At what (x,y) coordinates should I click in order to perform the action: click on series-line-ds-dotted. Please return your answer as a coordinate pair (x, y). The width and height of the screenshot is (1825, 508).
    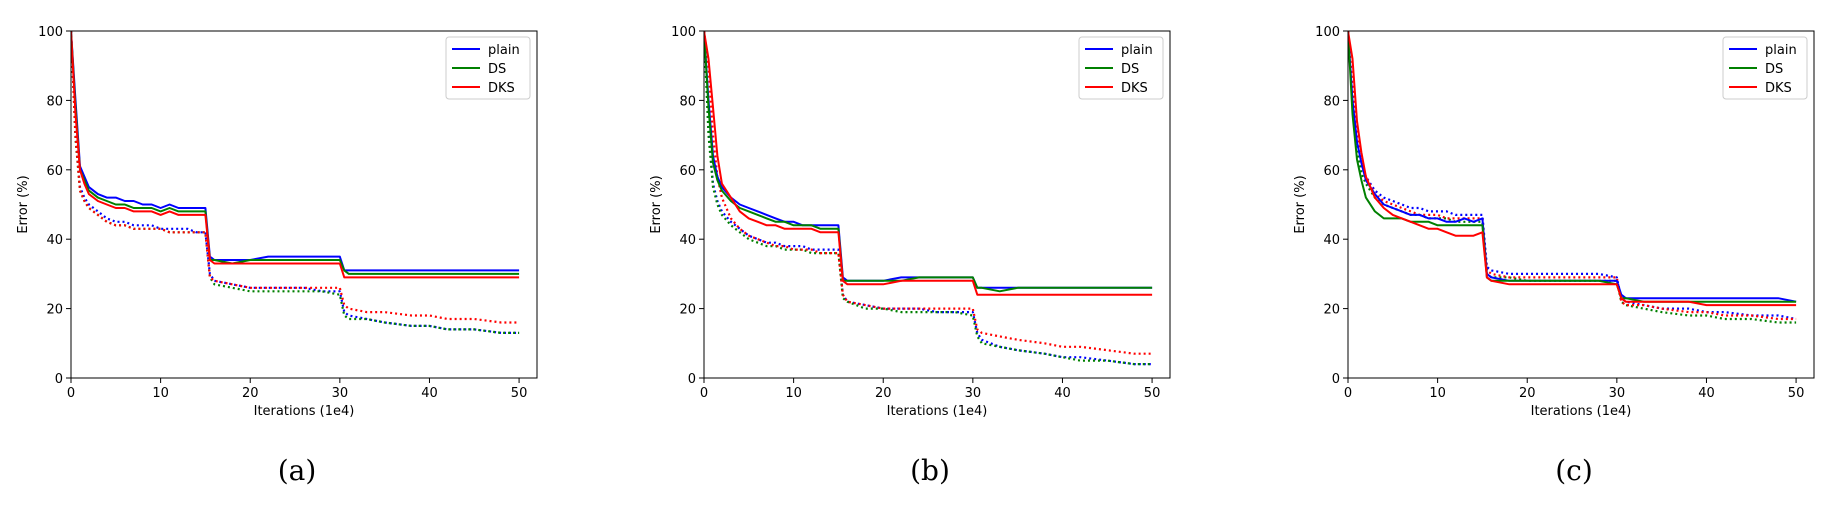
    Looking at the image, I should click on (295, 182).